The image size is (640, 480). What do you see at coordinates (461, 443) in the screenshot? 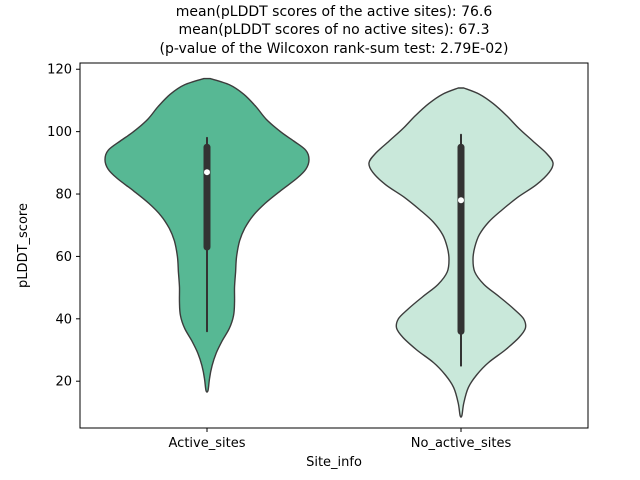
I see `x-tick-label: No_active_sites` at bounding box center [461, 443].